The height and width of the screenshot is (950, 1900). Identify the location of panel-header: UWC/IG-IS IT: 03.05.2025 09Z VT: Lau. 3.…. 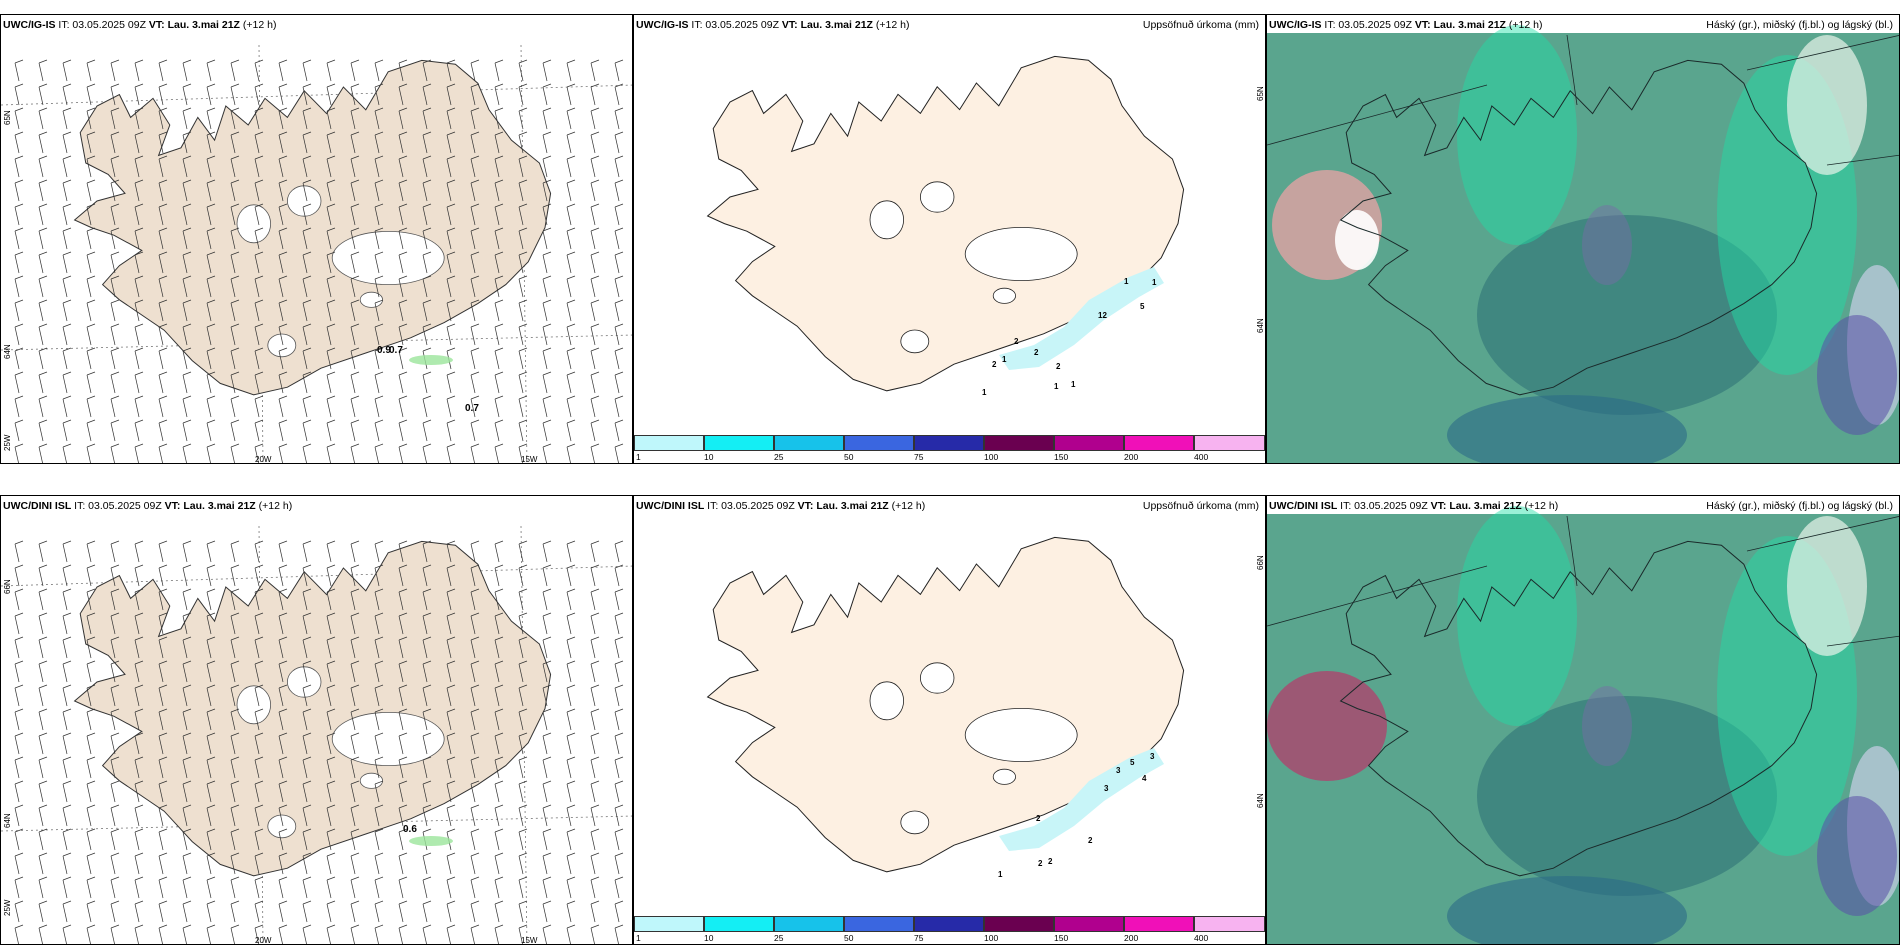
(315, 26).